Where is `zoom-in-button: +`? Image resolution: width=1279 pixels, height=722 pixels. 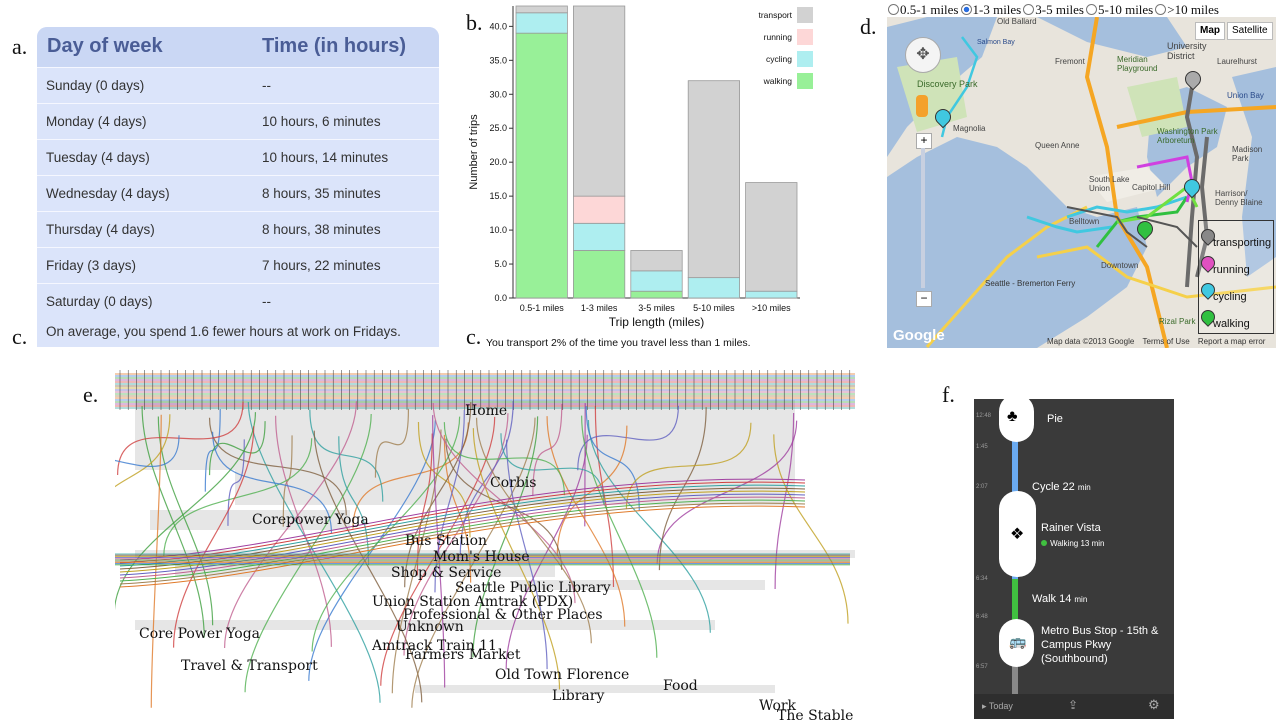
zoom-in-button: + is located at coordinates (924, 141).